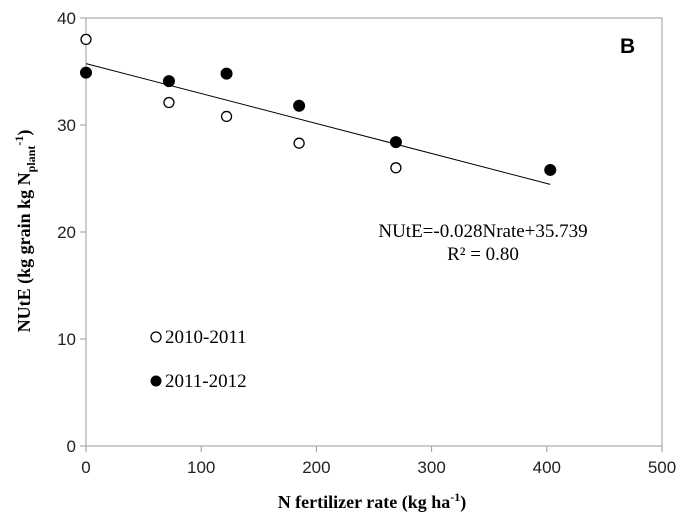 This screenshot has height=518, width=688. I want to click on legend-marker-2010-2011, so click(156, 337).